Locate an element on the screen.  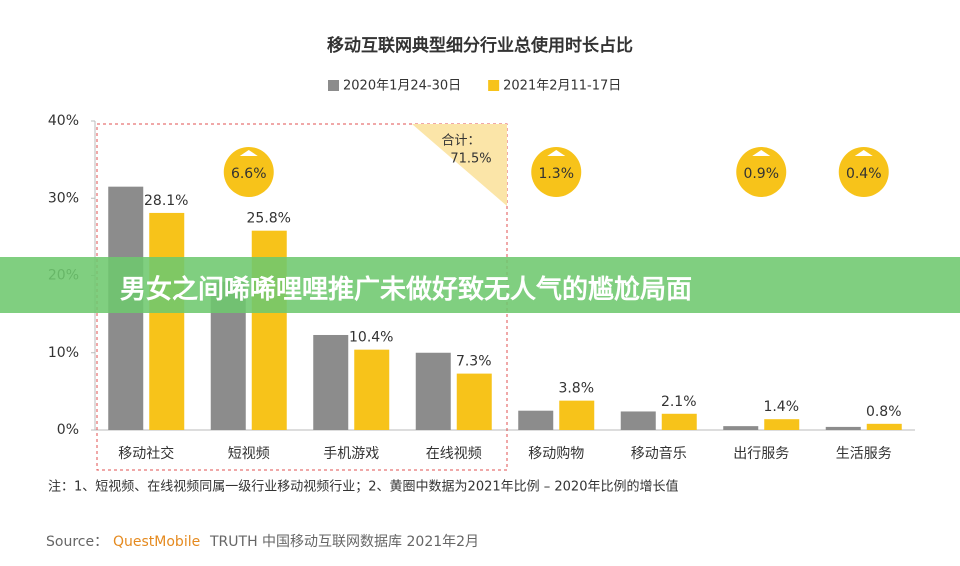
increase-label: 0.4% is located at coordinates (864, 174).